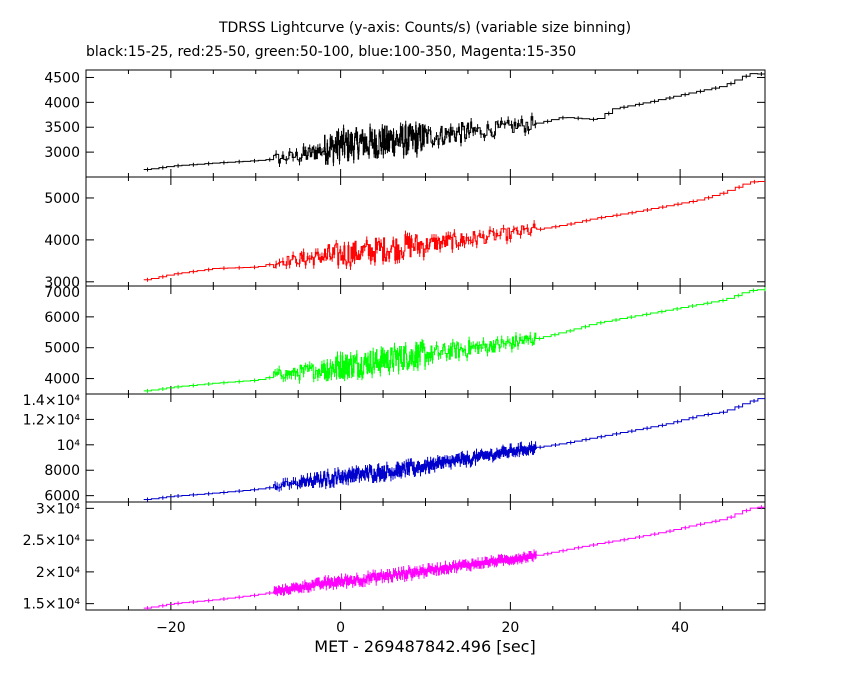 The image size is (850, 680). Describe the element at coordinates (52, 541) in the screenshot. I see `y-tick-label: 2.5×10⁴` at that location.